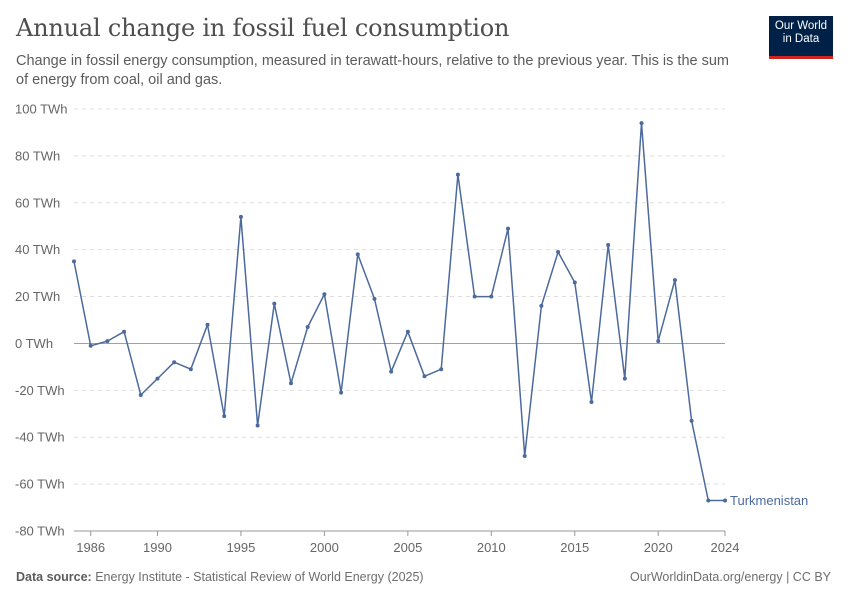  What do you see at coordinates (34, 343) in the screenshot?
I see `y-tick-label: 0 TWh` at bounding box center [34, 343].